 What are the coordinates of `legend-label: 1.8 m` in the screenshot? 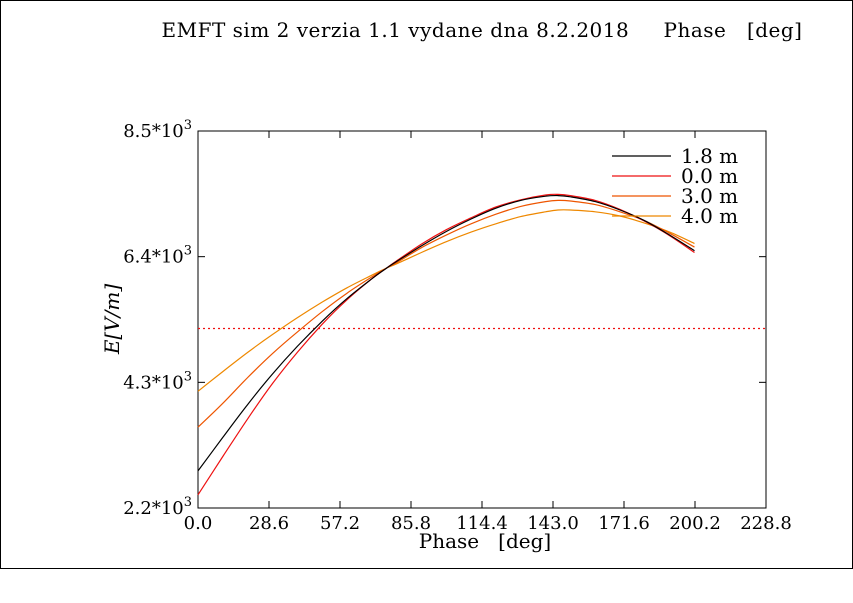 It's located at (709, 156).